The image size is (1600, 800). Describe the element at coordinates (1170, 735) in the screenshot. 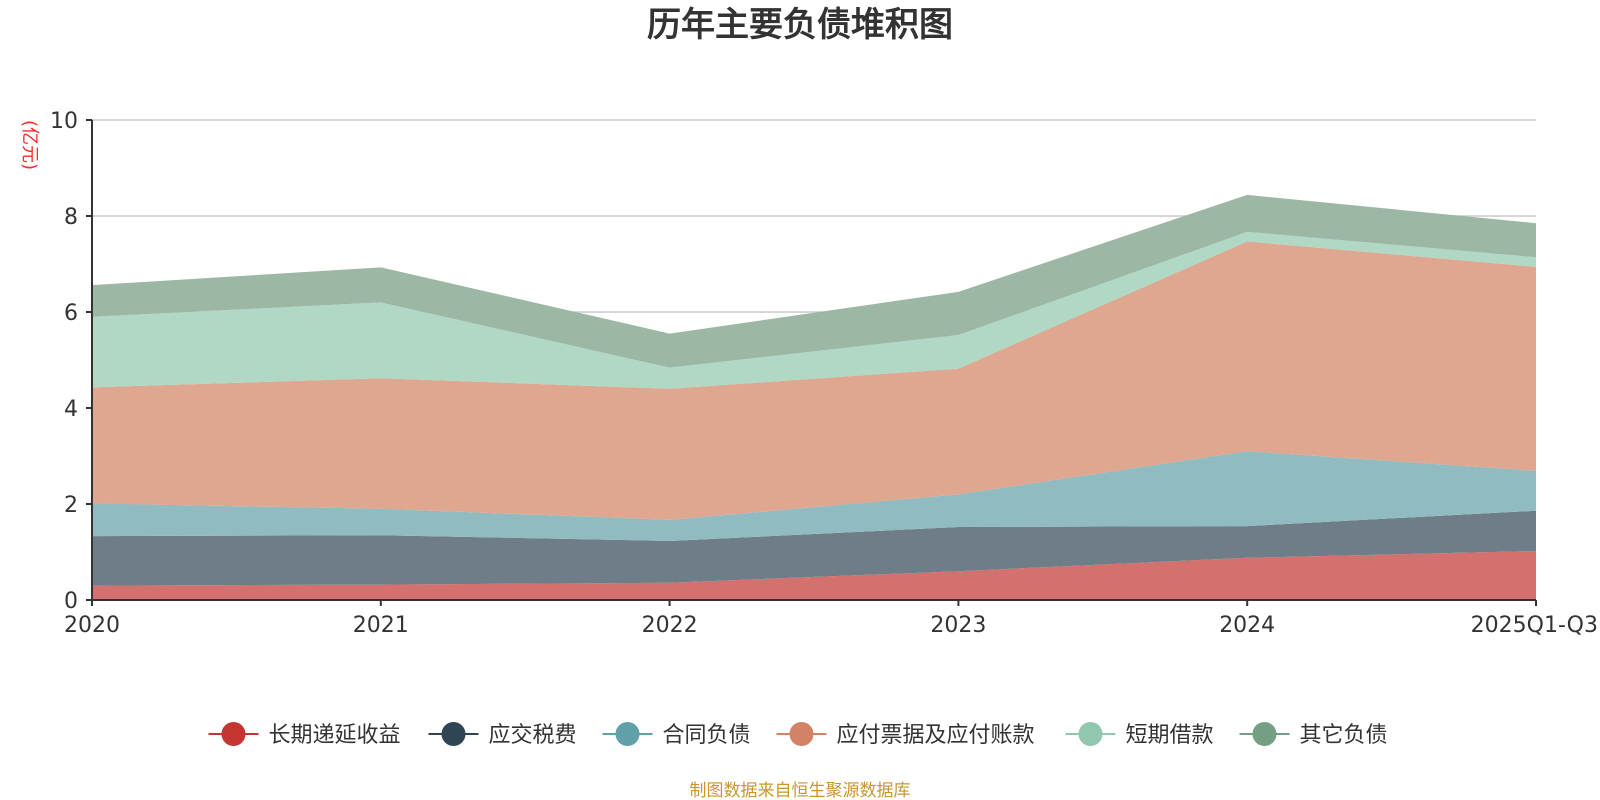

I see `legend-label: 短期借款` at that location.